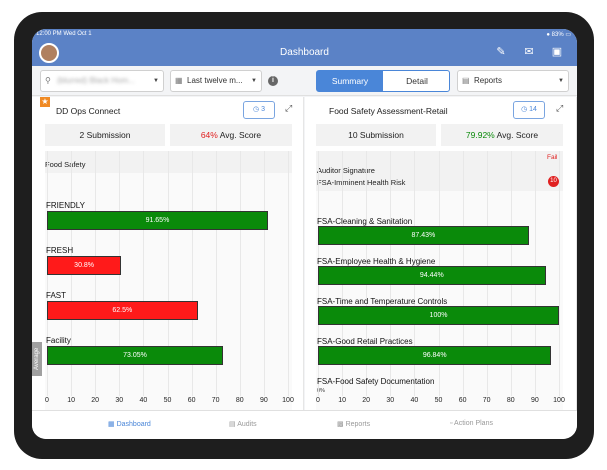 This screenshot has width=607, height=470. I want to click on x-tick-label: 20, so click(366, 400).